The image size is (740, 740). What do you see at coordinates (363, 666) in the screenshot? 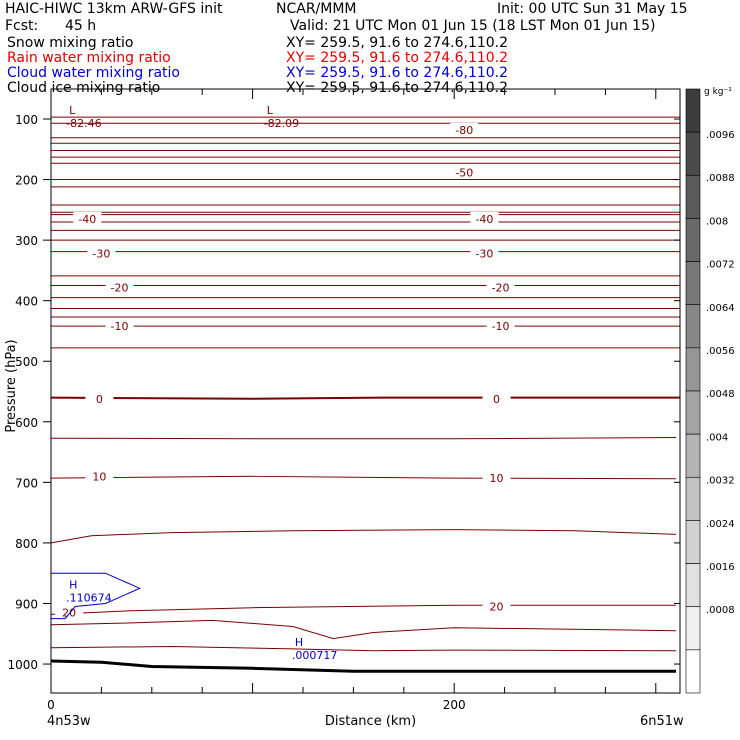
I see `terrain-surface-line` at bounding box center [363, 666].